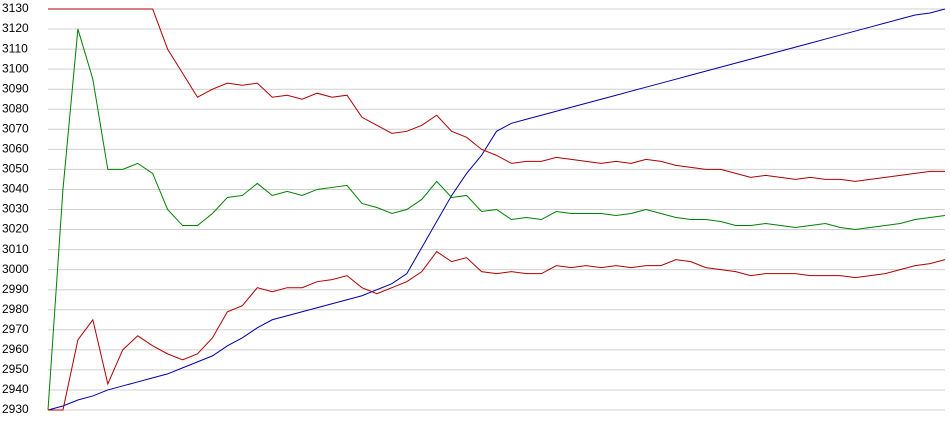 This screenshot has width=950, height=435. I want to click on y-tick-label: 3120, so click(15, 28).